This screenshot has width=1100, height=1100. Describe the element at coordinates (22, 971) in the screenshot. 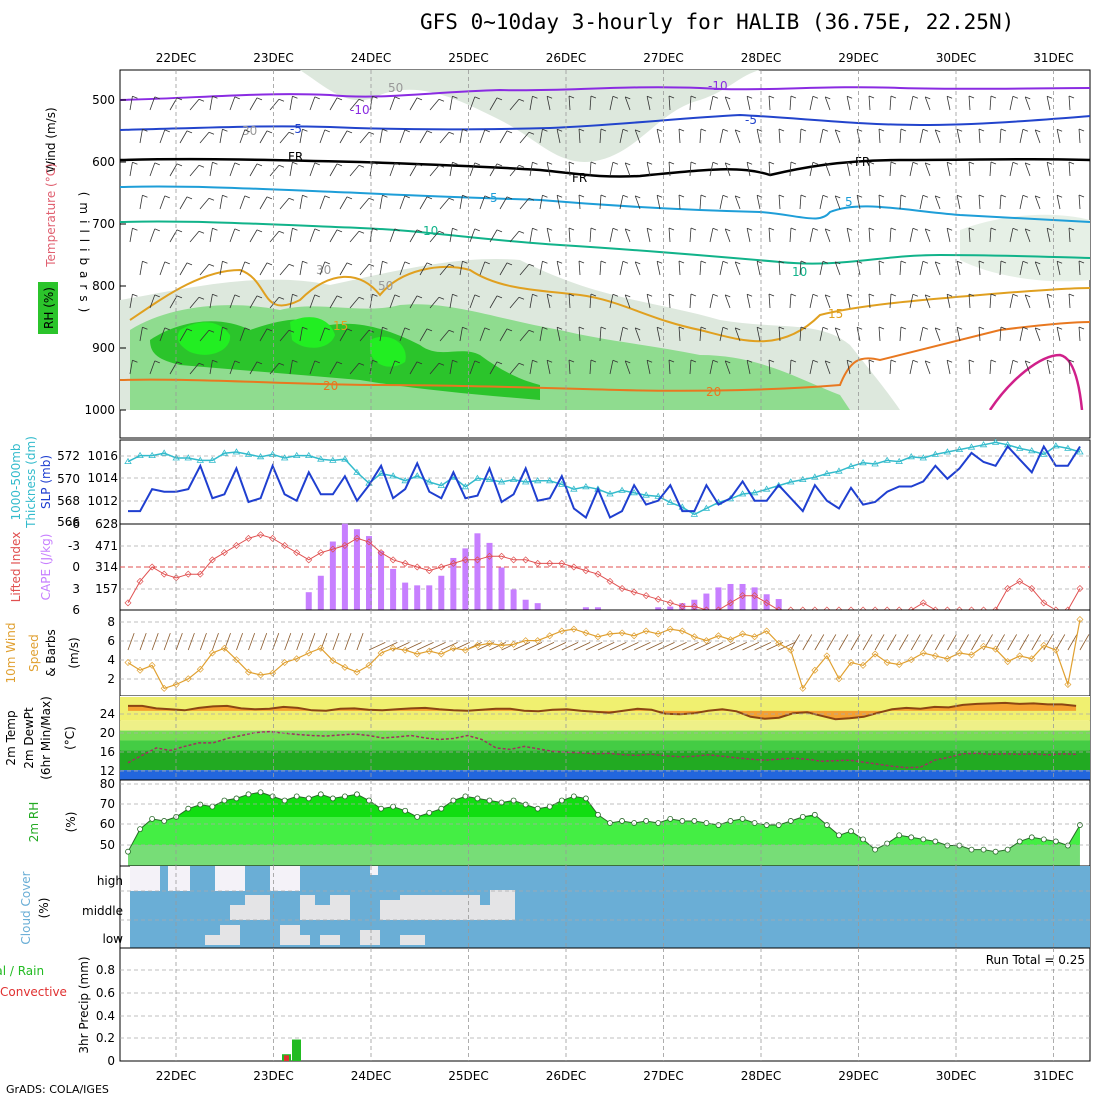

I see `precip-ylabel1: Total / Rain` at that location.